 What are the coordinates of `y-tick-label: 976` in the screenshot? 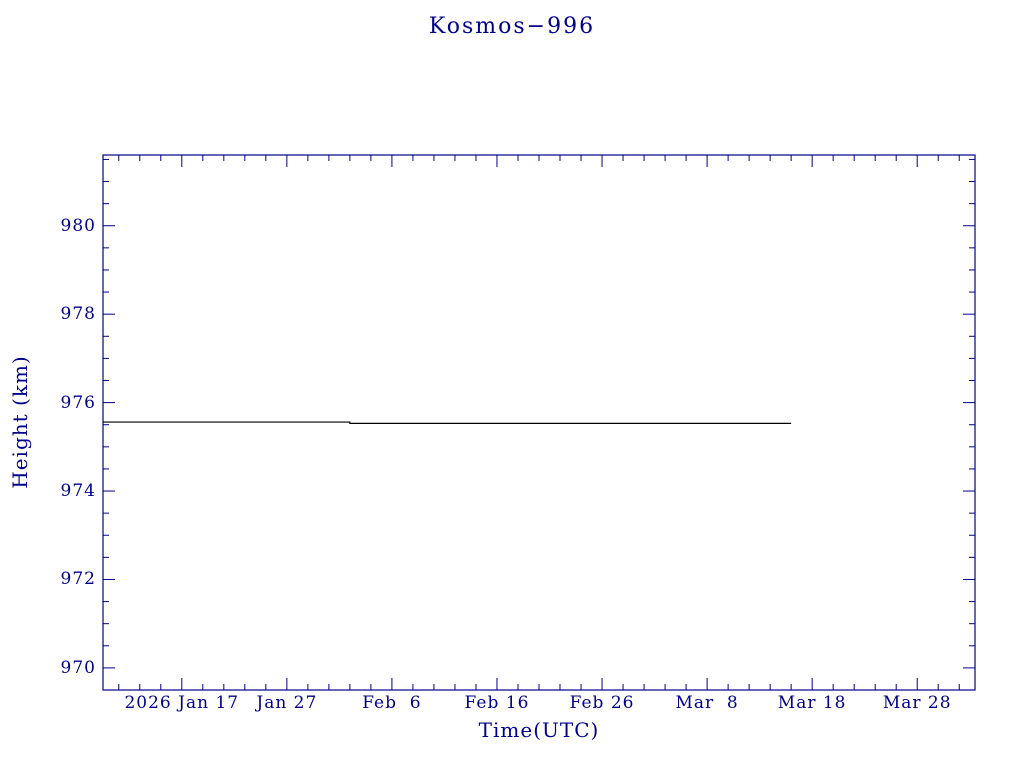 It's located at (78, 402).